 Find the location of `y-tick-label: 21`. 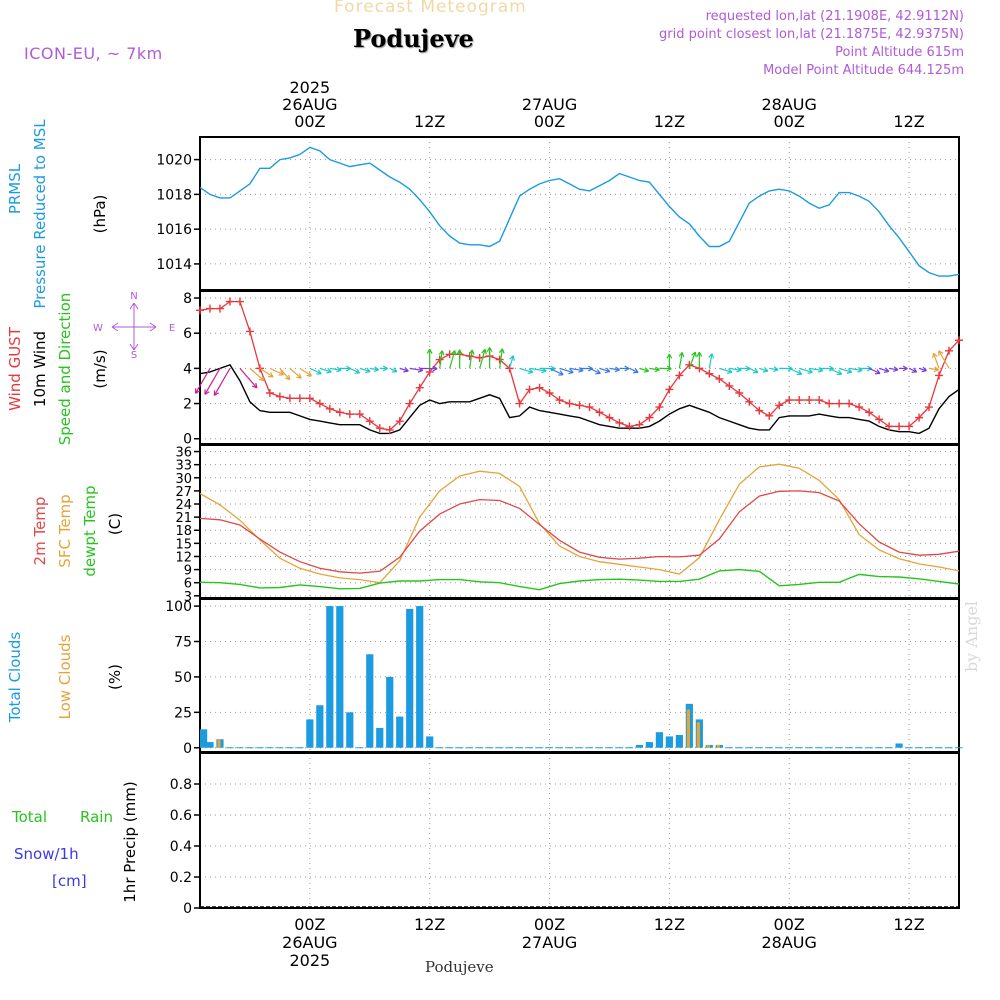

y-tick-label: 21 is located at coordinates (183, 518).